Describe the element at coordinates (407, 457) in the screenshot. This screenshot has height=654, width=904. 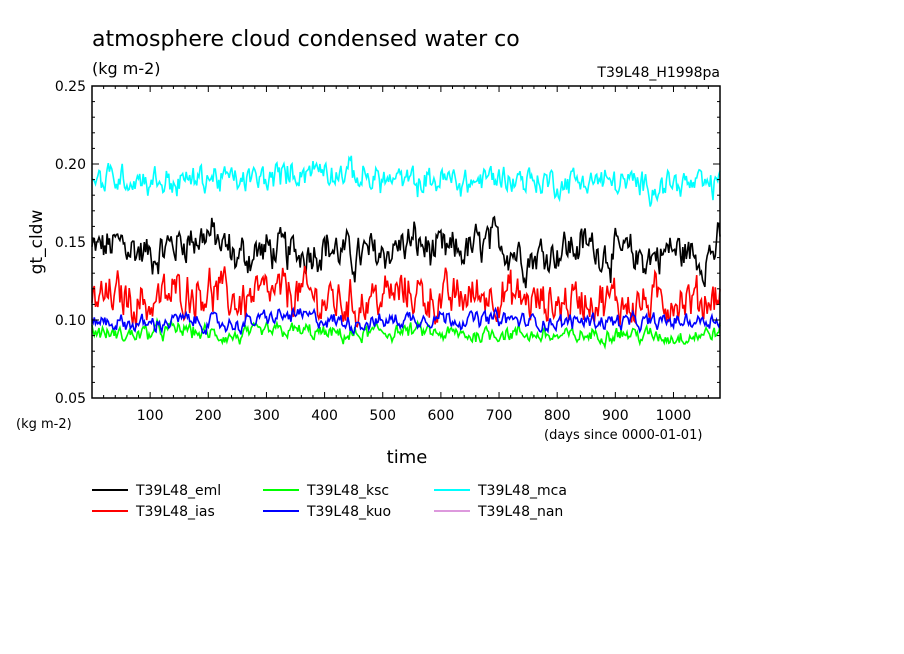
I see `x-axis-label: time` at that location.